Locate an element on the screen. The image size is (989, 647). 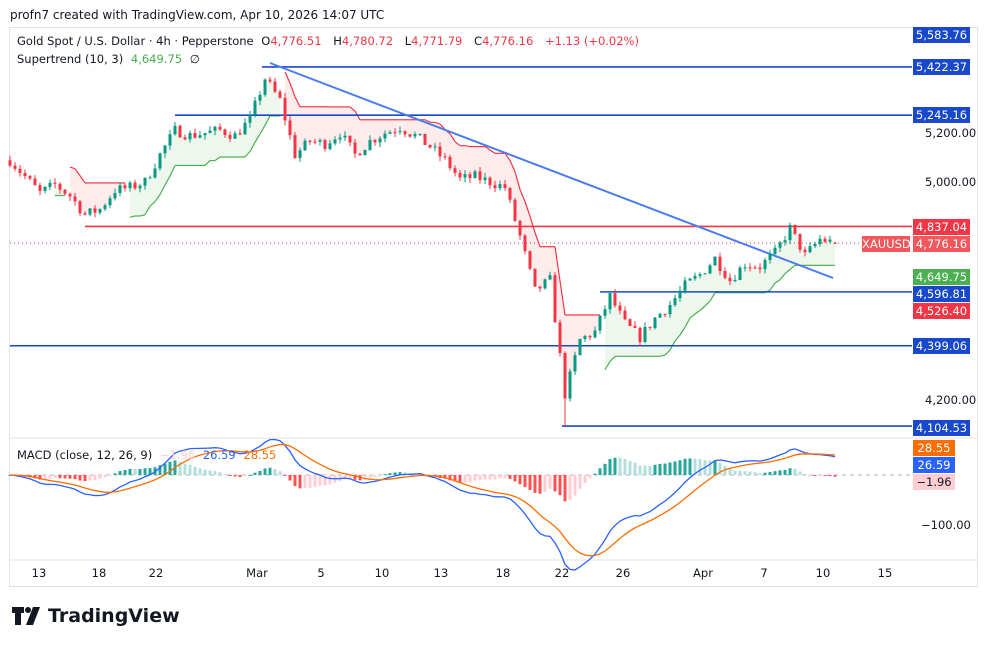
supertrend-legend: Supertrend (10, 3) 4,649.75 ∅ is located at coordinates (110, 59).